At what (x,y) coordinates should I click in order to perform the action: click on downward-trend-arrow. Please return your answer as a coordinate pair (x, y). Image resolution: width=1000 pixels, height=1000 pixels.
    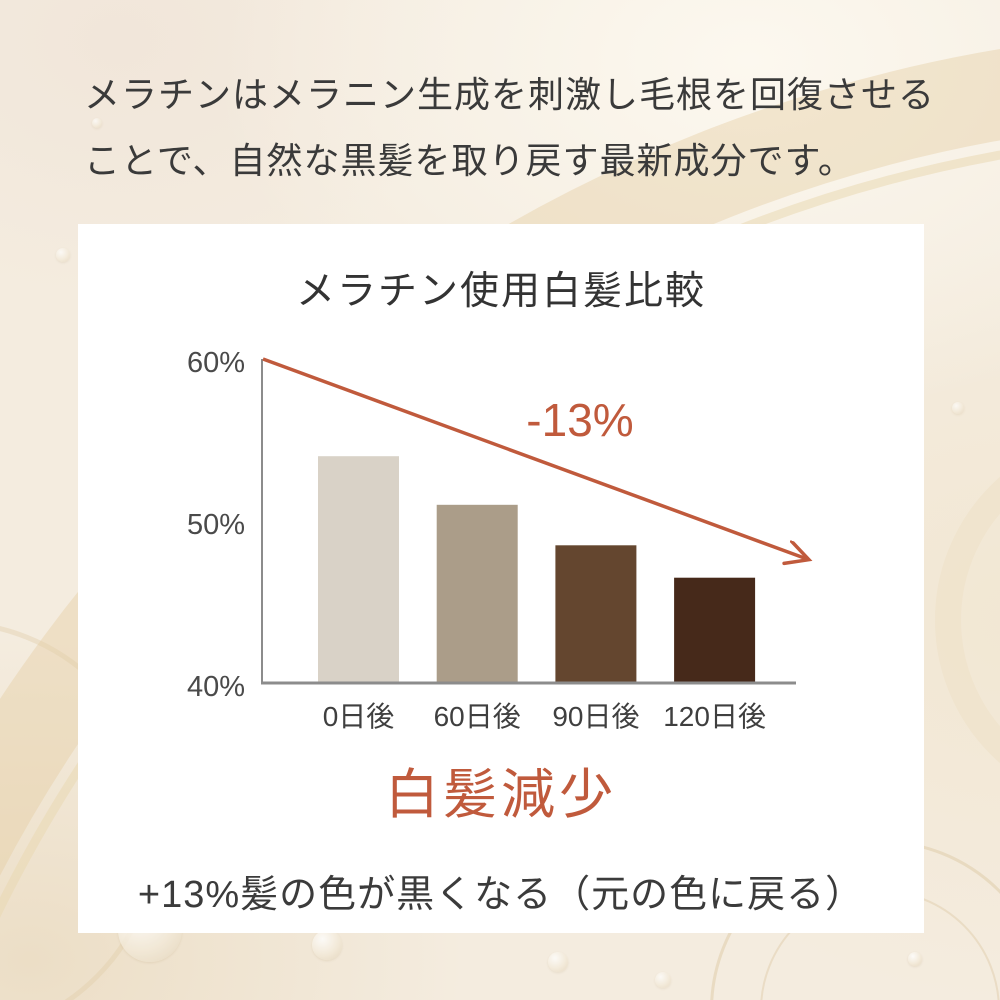
    Looking at the image, I should click on (534, 458).